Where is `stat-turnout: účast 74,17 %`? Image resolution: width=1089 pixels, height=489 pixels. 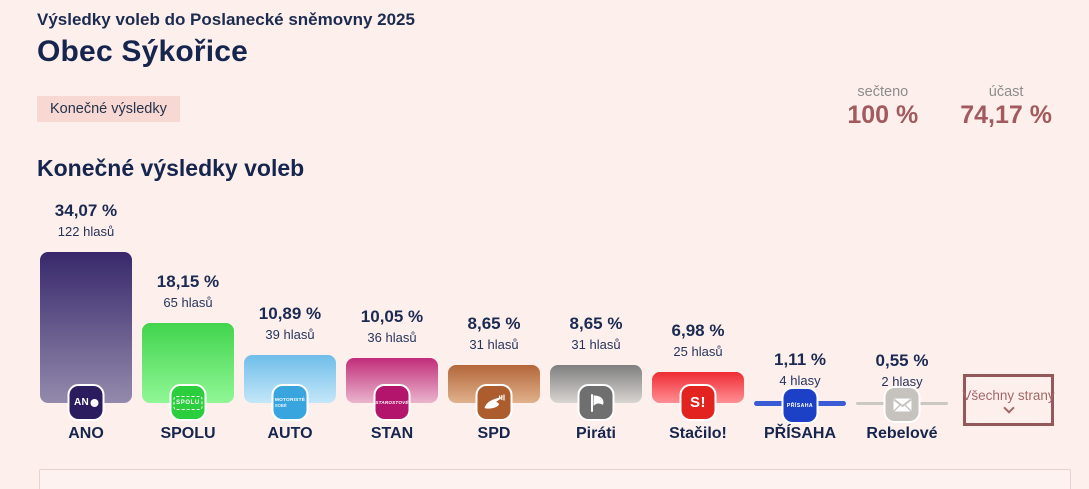 stat-turnout: účast 74,17 % is located at coordinates (1006, 107).